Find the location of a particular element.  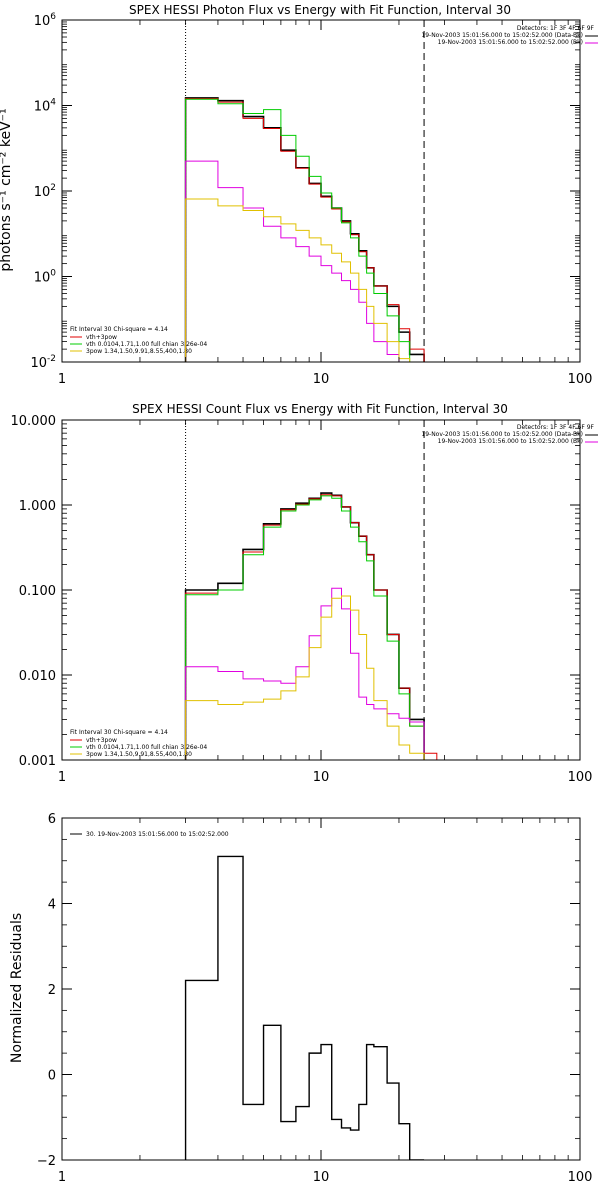

legend-label-vth-3pow: vth+3pow is located at coordinates (101, 337).